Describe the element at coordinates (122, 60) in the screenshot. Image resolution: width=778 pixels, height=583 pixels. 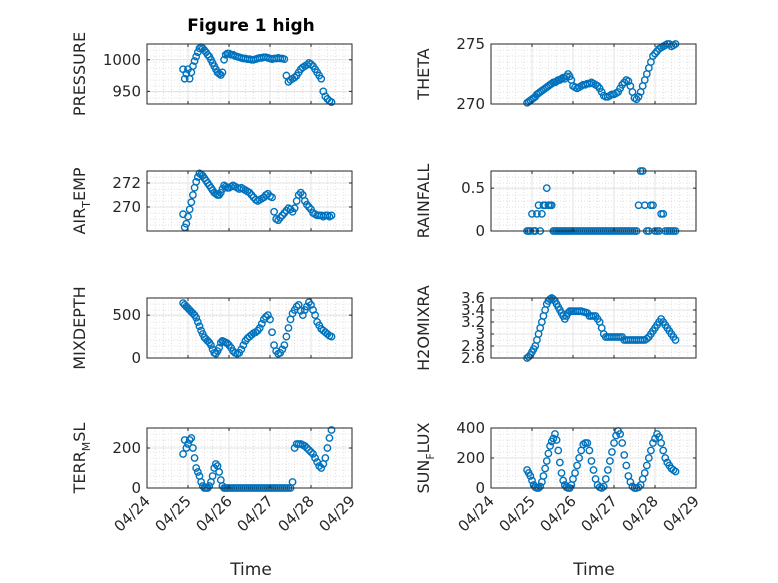
I see `y-tick-label: 1000` at that location.